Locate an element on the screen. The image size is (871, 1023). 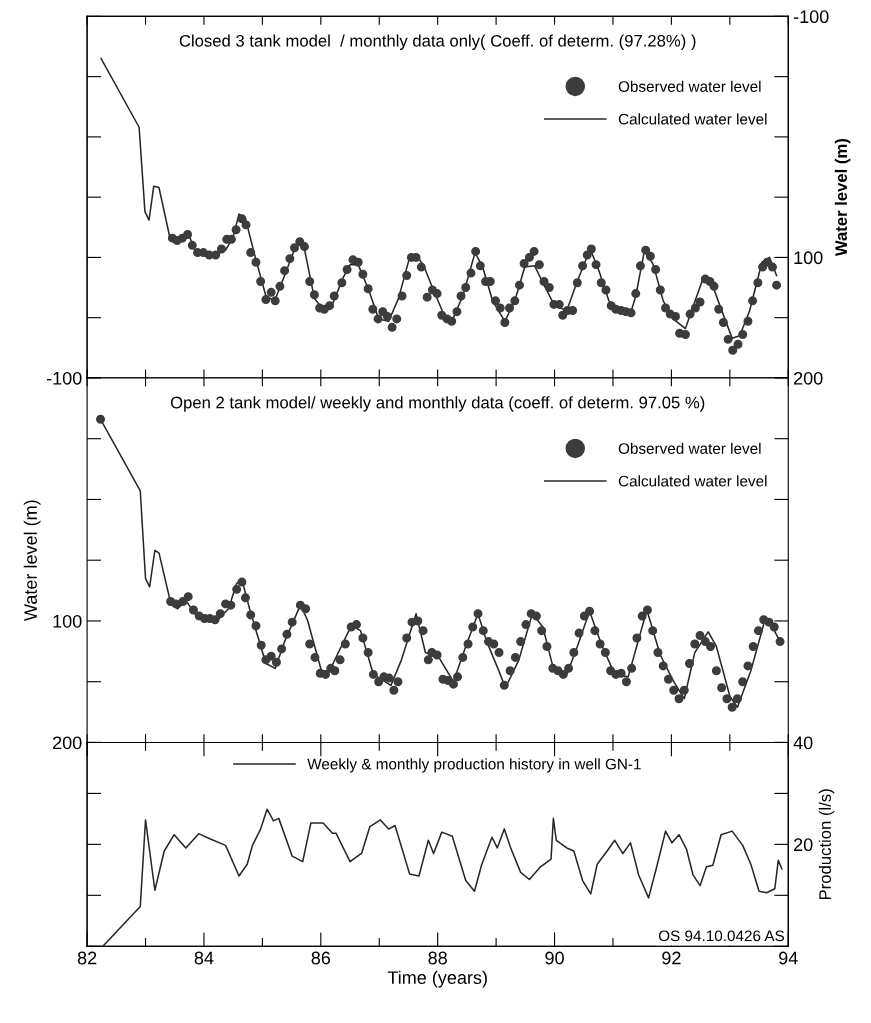
x-axis-title: Time (years) is located at coordinates (437, 979).